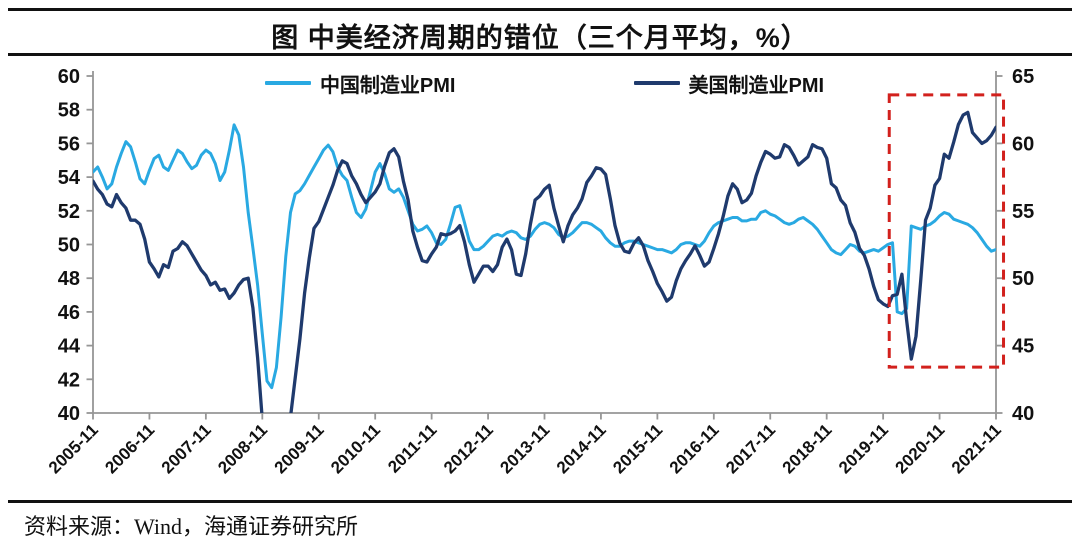 This screenshot has height=543, width=1080. I want to click on x-tick-label: 2013-11, so click(524, 448).